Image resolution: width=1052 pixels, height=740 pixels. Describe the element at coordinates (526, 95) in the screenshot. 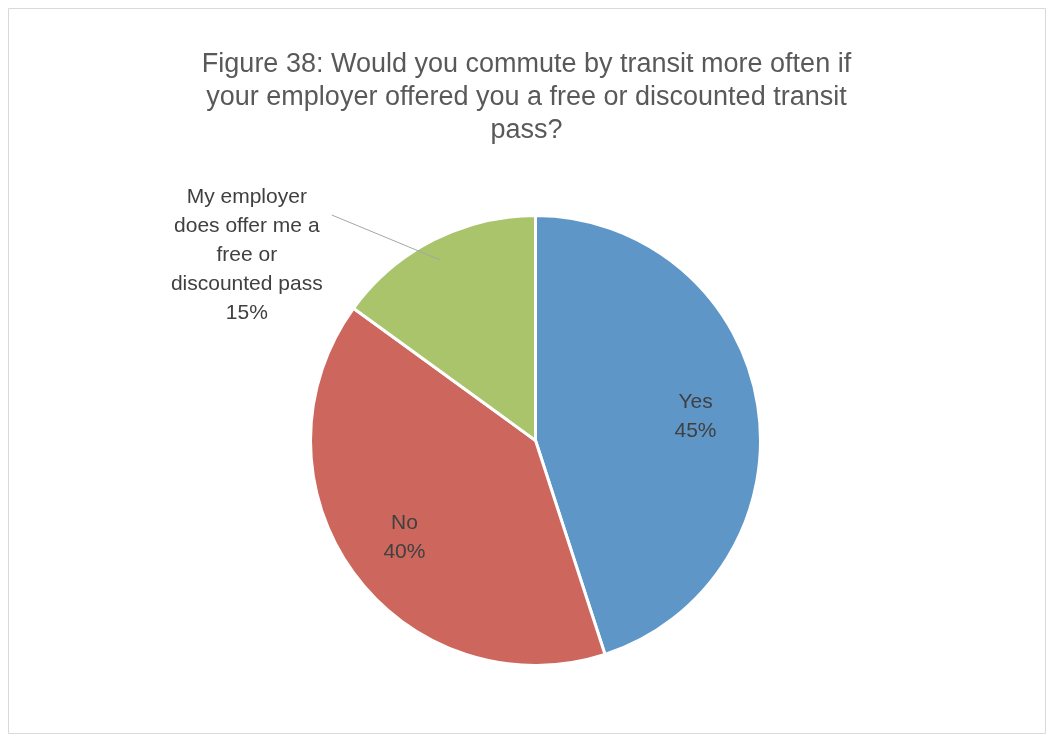

I see `chart-title: Figure 38: Would you commute by transit more often if your employer offered you a free or discounted transit pass?` at that location.